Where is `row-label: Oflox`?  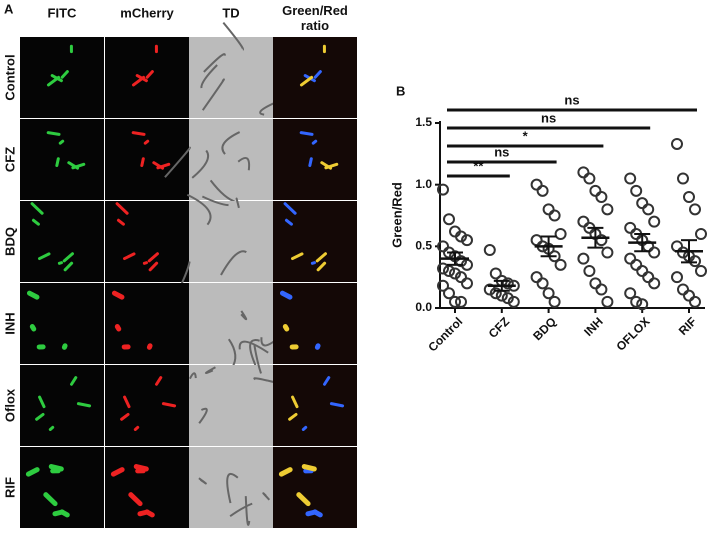
row-label: Oflox is located at coordinates (9, 405).